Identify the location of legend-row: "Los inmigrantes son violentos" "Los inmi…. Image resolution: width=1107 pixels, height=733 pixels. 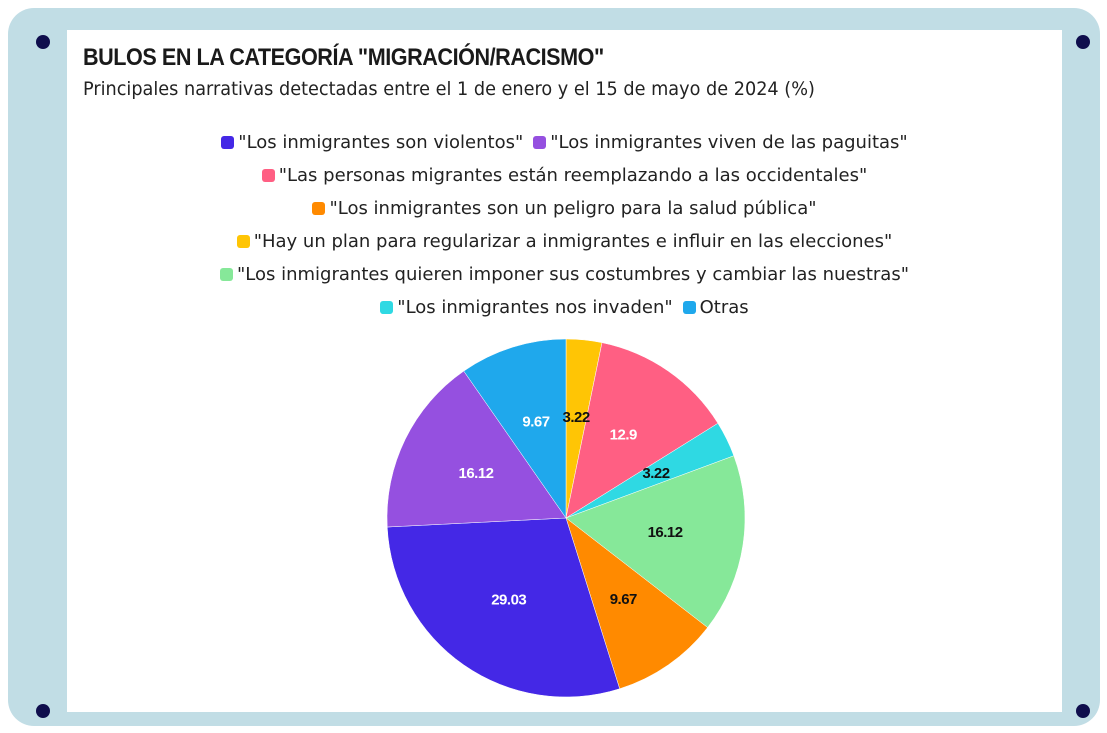
(564, 142).